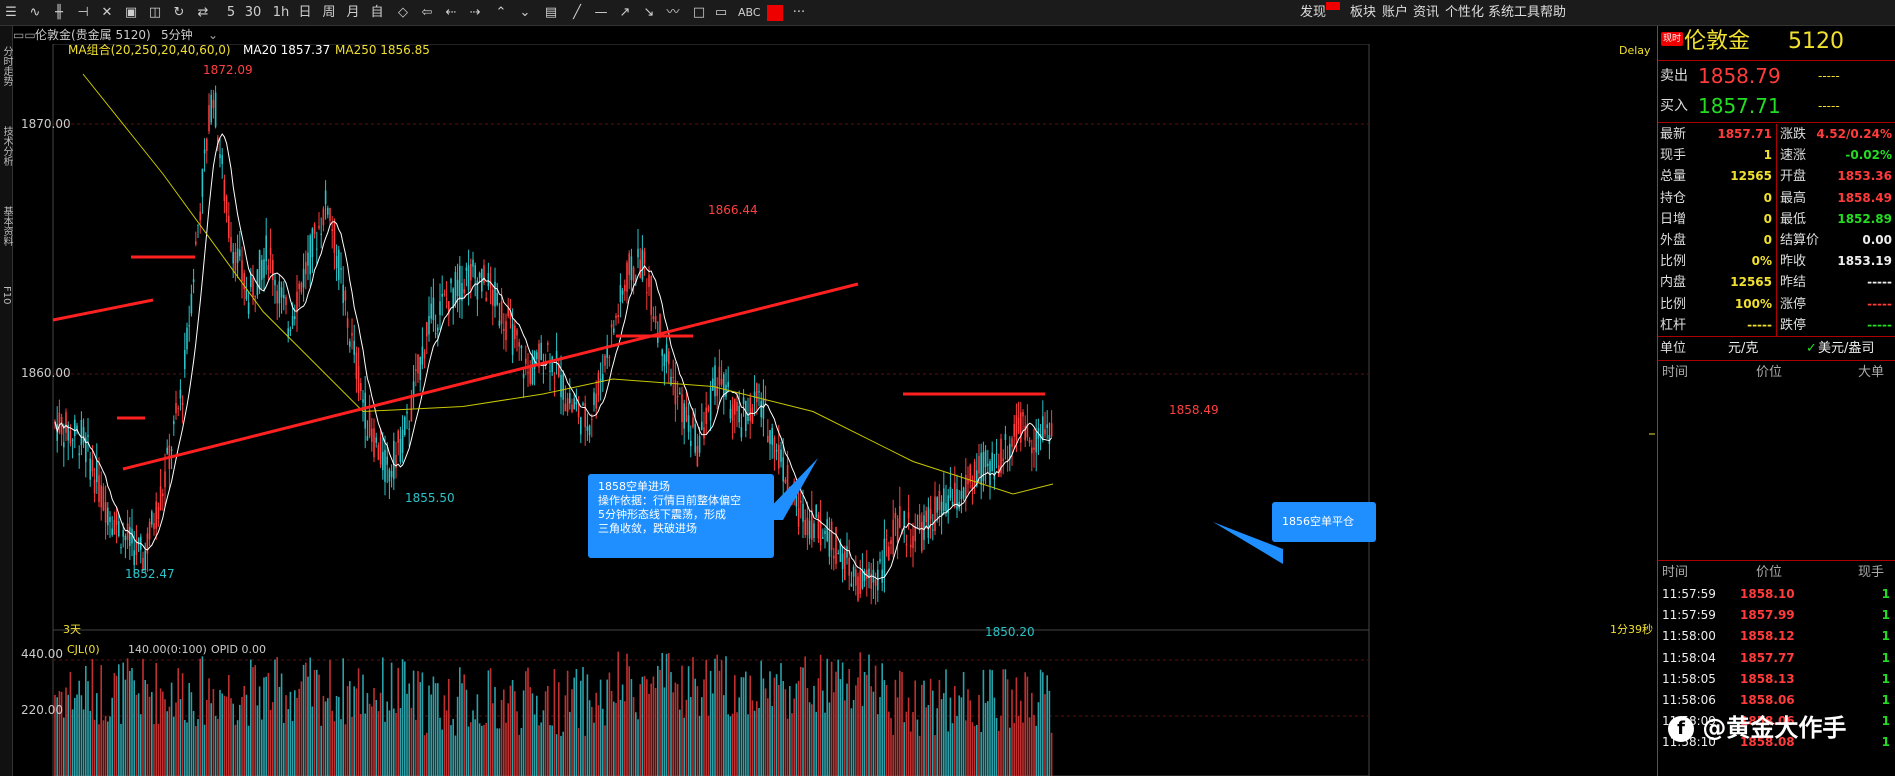  What do you see at coordinates (11, 12) in the screenshot?
I see `menu-icon: ☰` at bounding box center [11, 12].